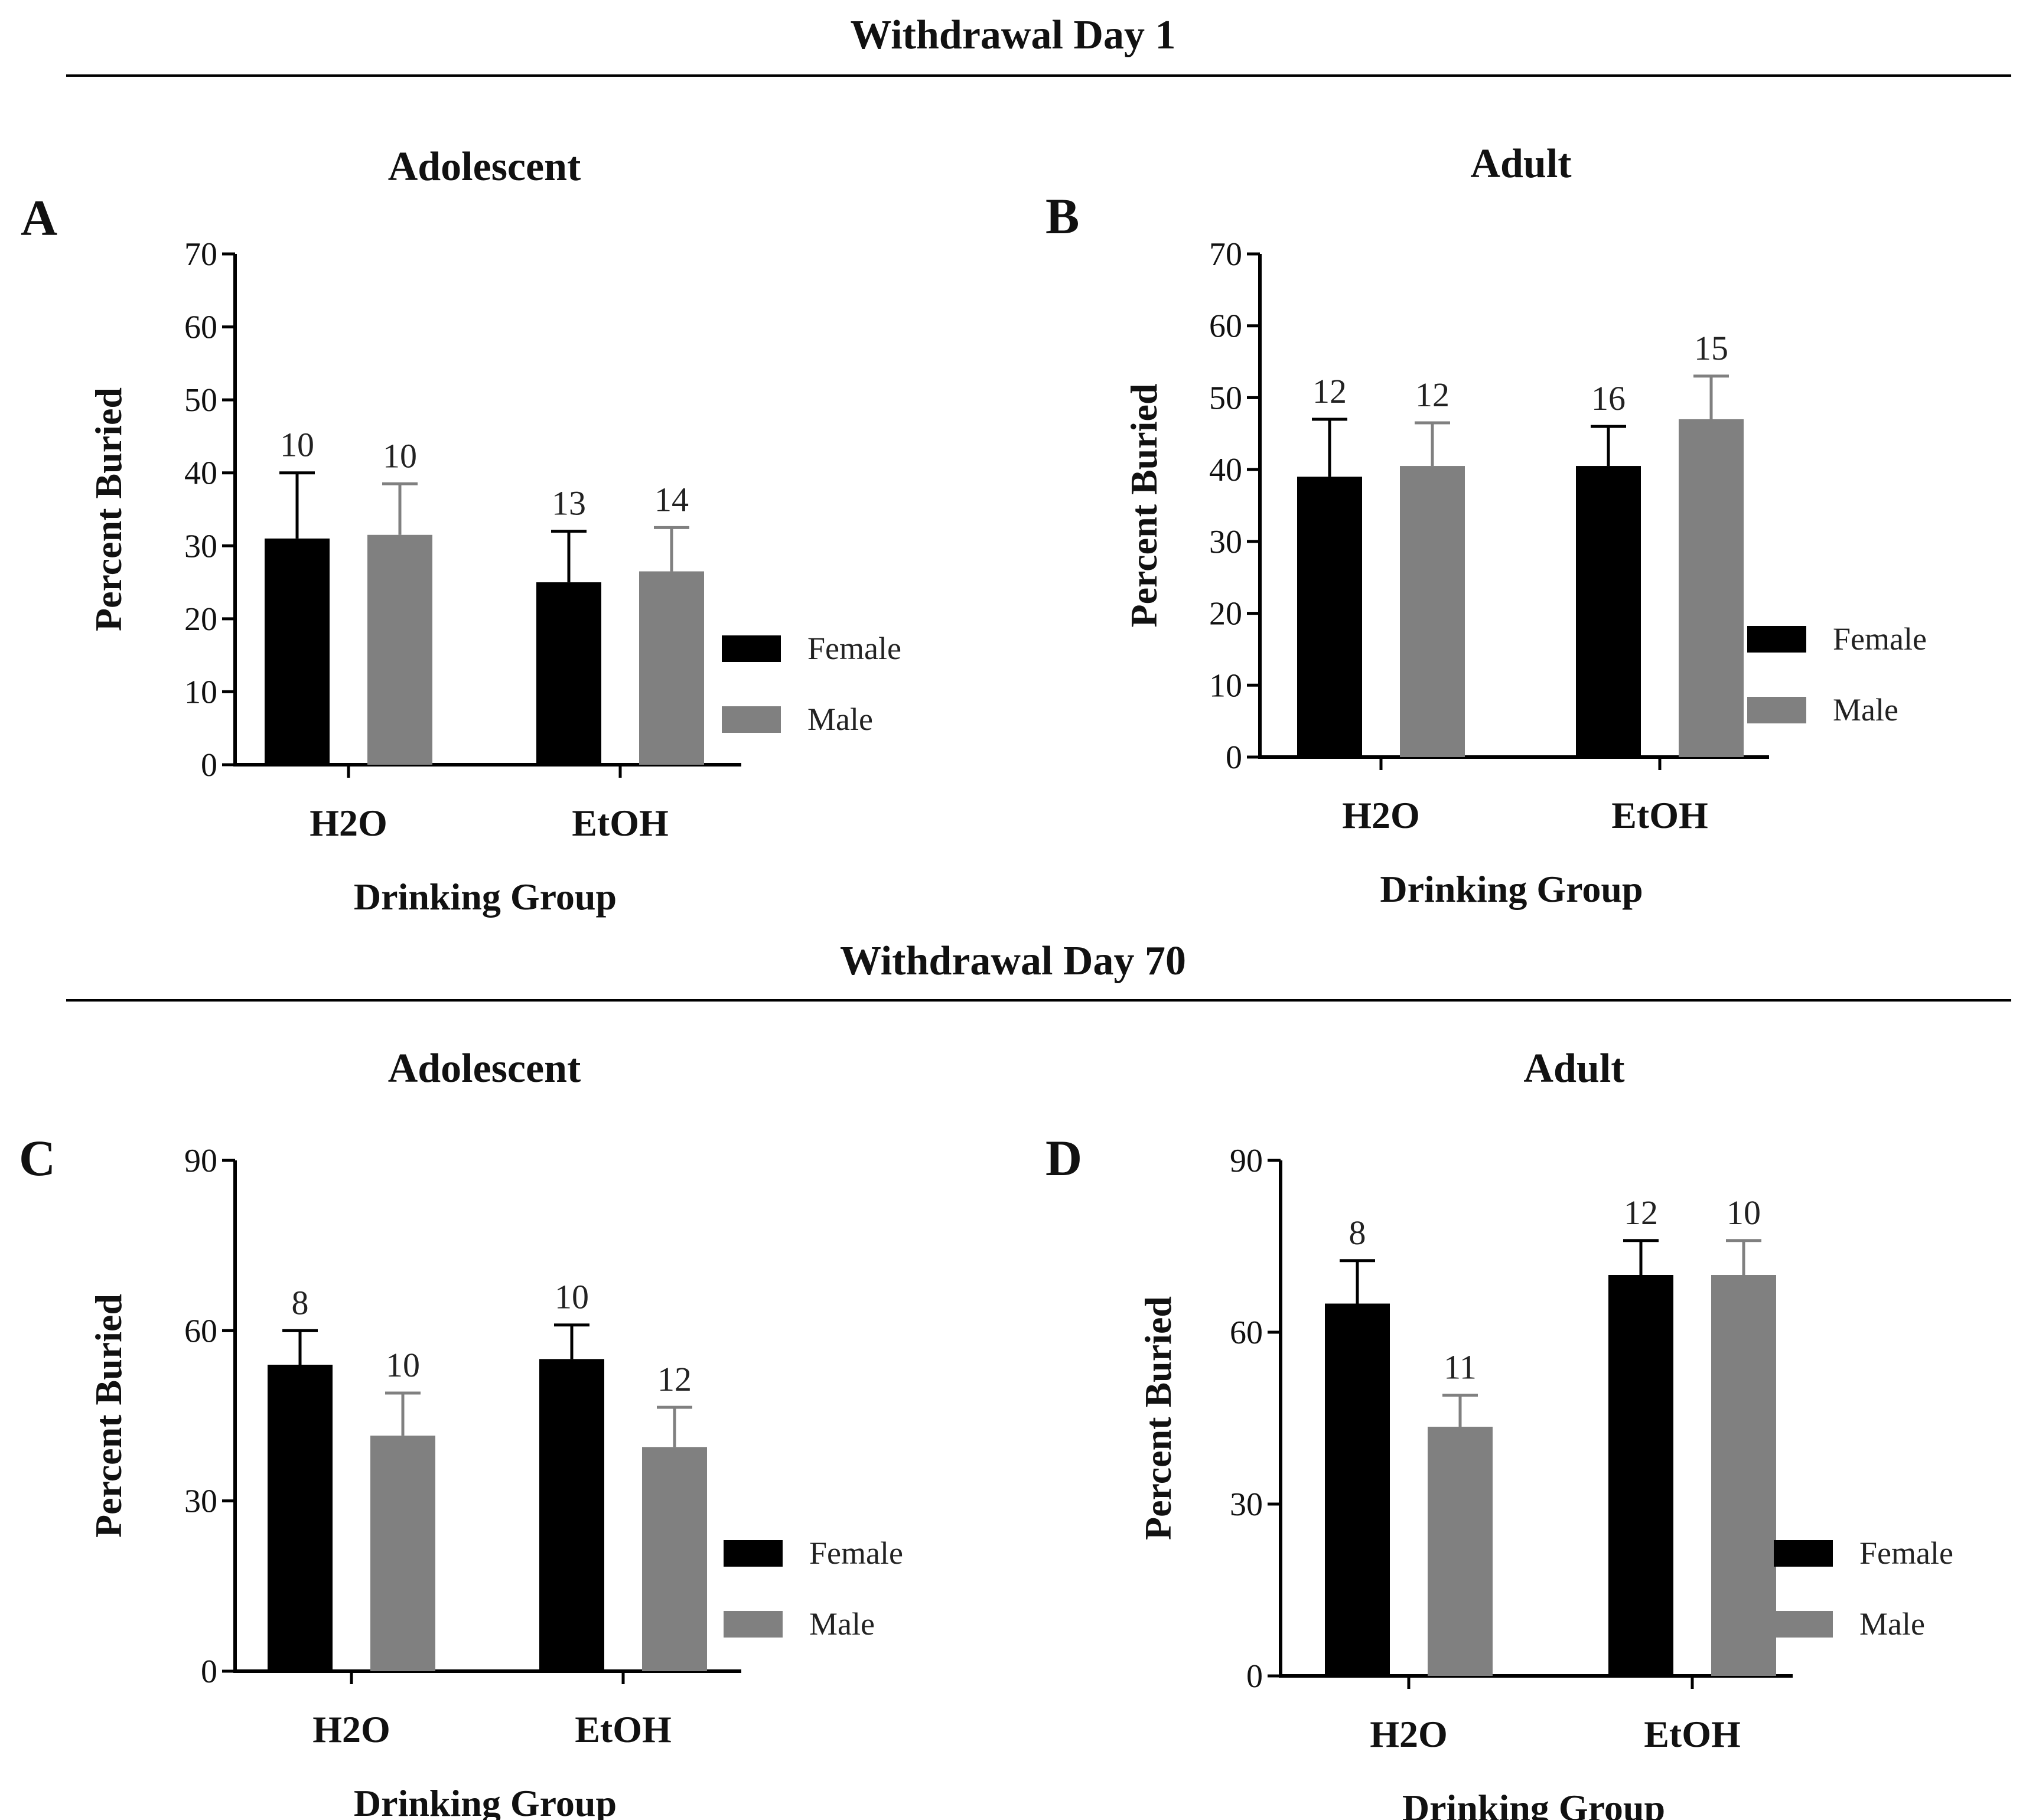 This screenshot has height=1820, width=2026. What do you see at coordinates (37, 1158) in the screenshot?
I see `panel-letter: C` at bounding box center [37, 1158].